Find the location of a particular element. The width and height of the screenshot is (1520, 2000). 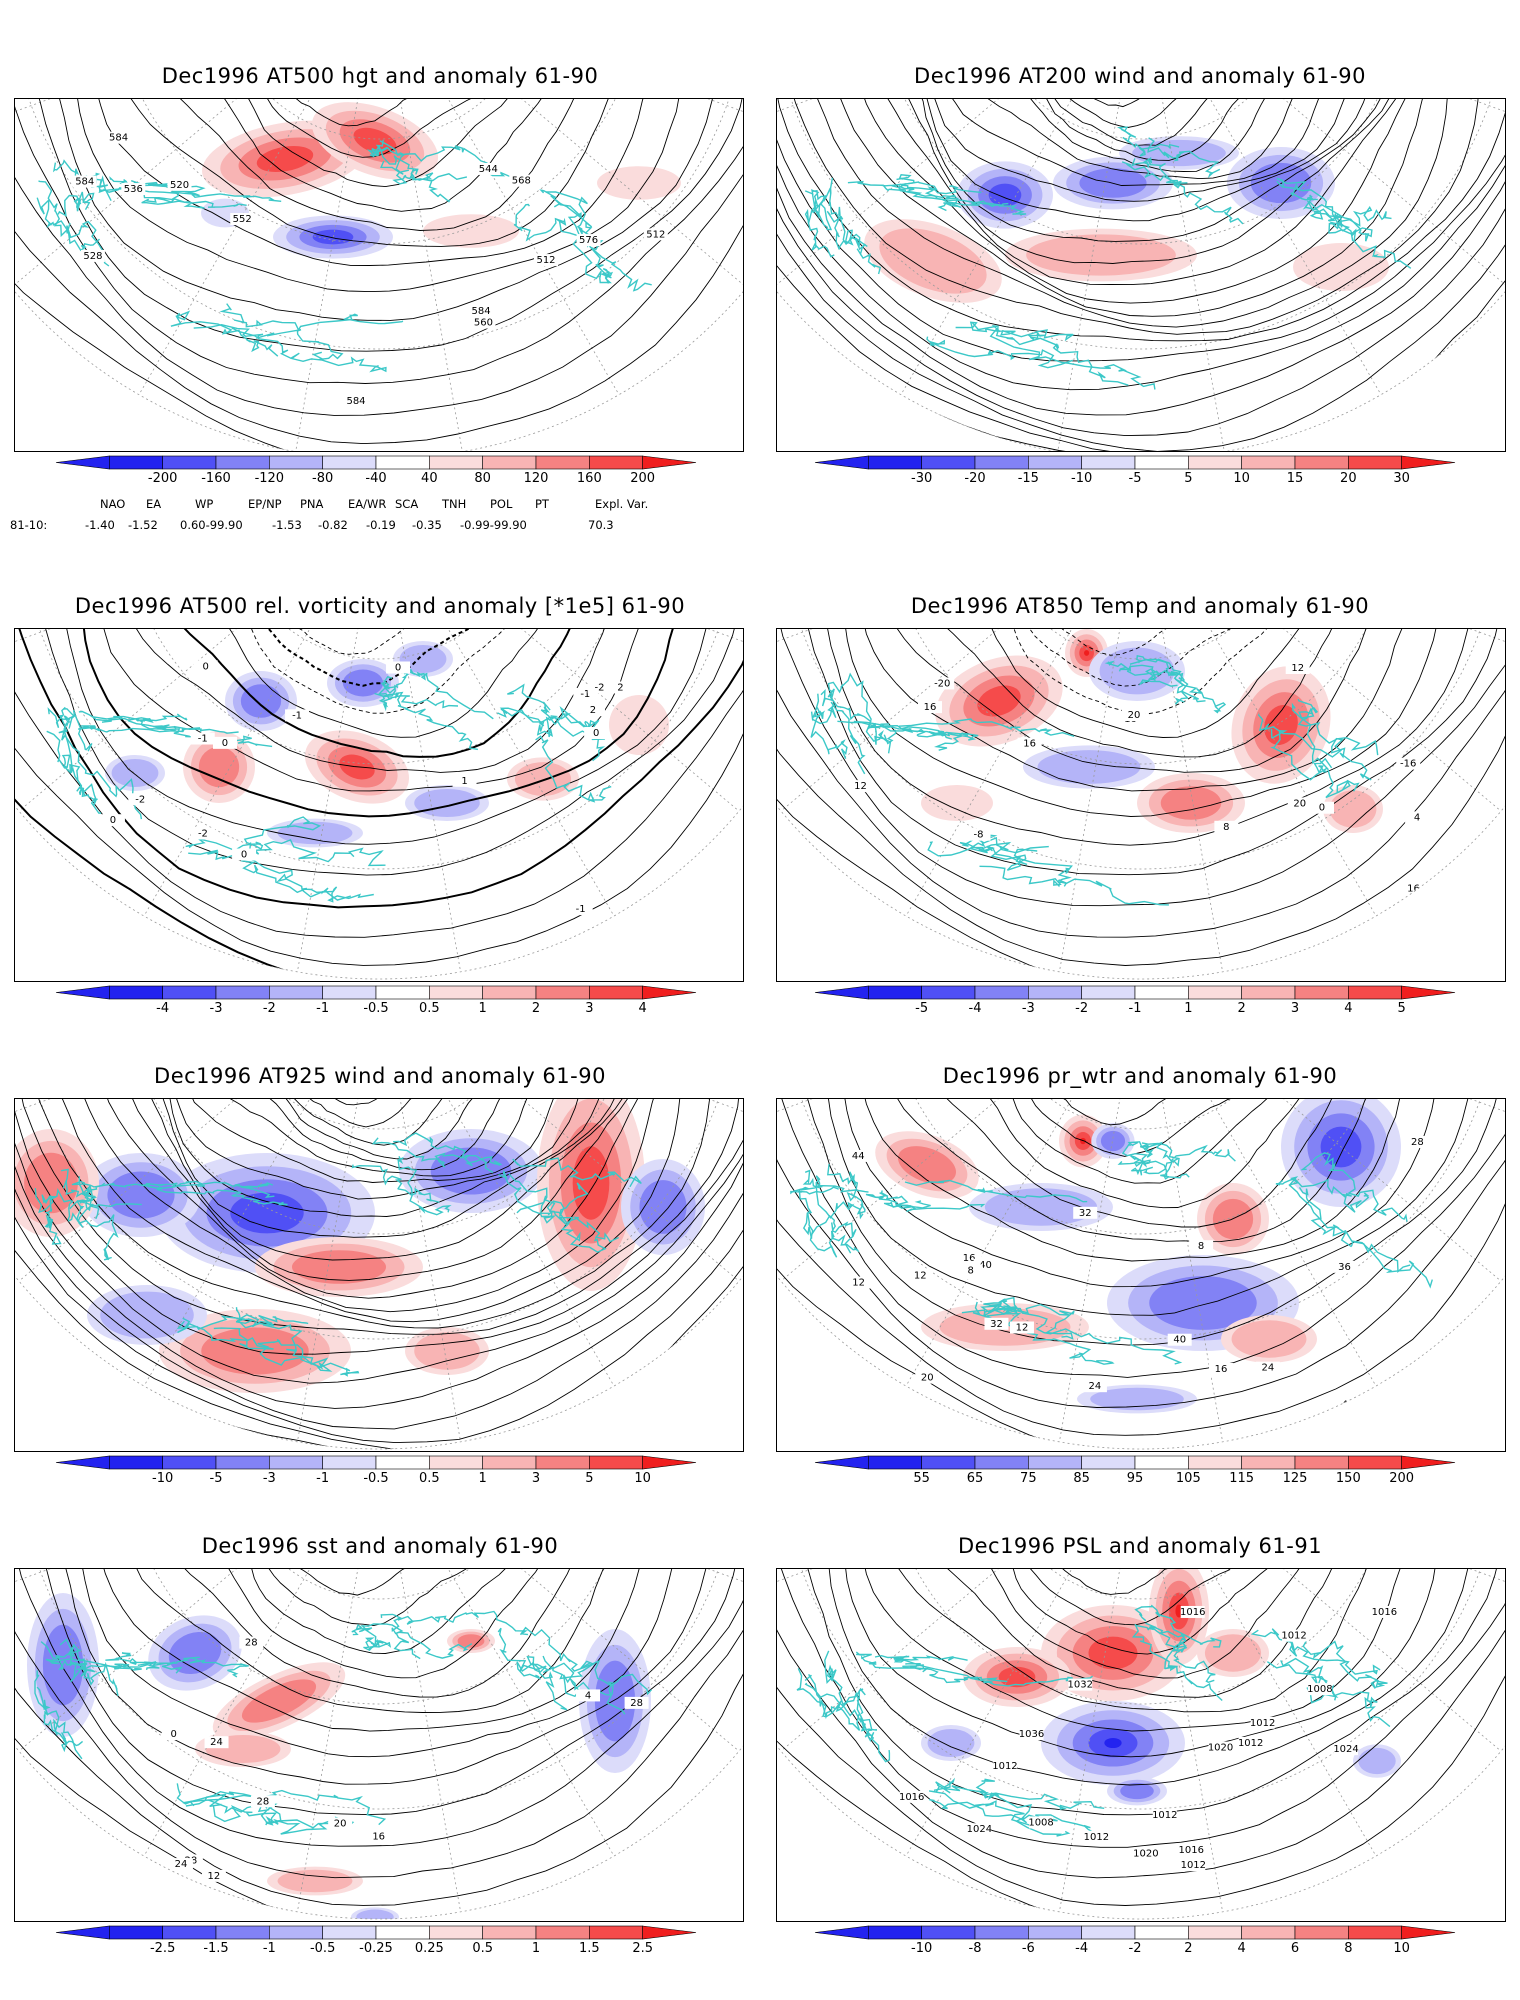

negative-anomaly-area is located at coordinates (1377, 1761).